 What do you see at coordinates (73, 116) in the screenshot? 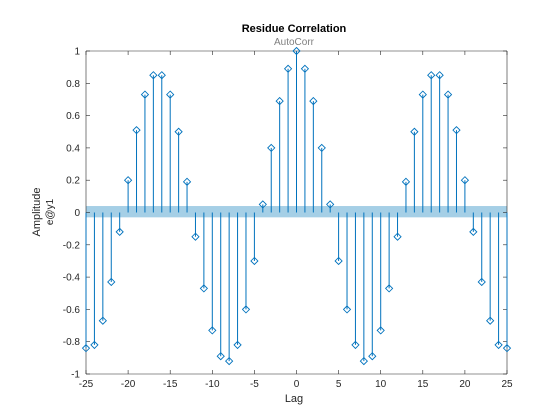
I see `y-tick-label: 0.6` at bounding box center [73, 116].